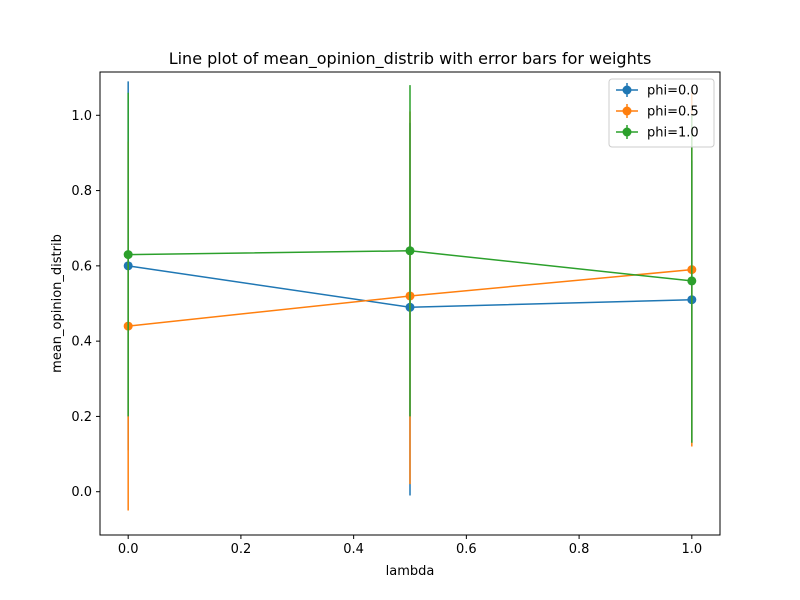 This screenshot has height=600, width=800. Describe the element at coordinates (673, 133) in the screenshot. I see `legend-label: phi=1.0` at that location.